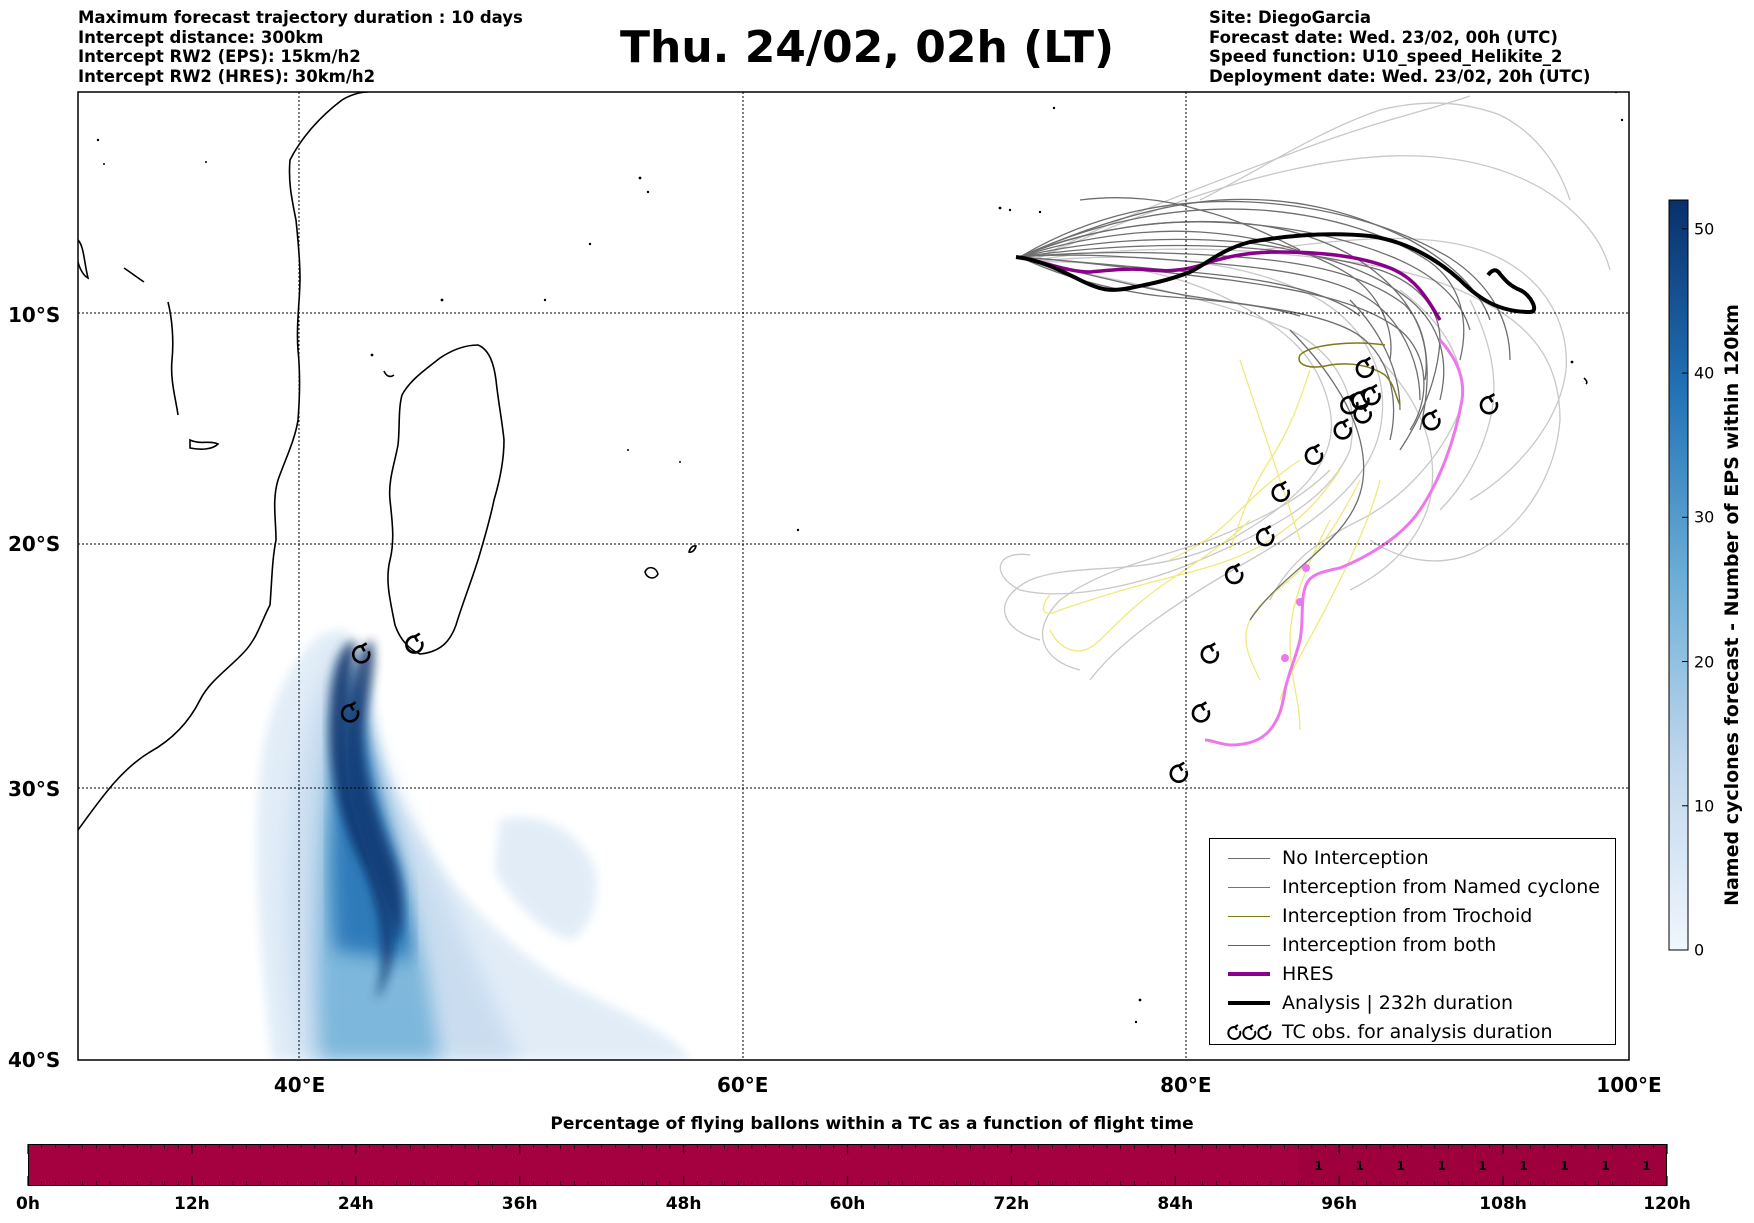  Describe the element at coordinates (201, 37) in the screenshot. I see `header-left-line: Intercept distance: 300km` at that location.